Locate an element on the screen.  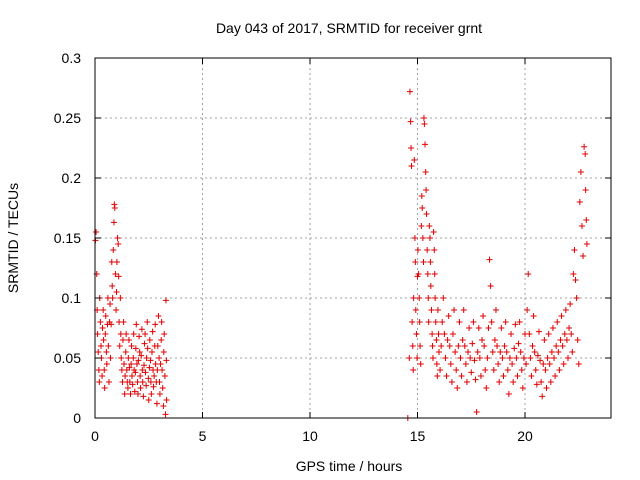
x-tick-label: 10 is located at coordinates (310, 436).